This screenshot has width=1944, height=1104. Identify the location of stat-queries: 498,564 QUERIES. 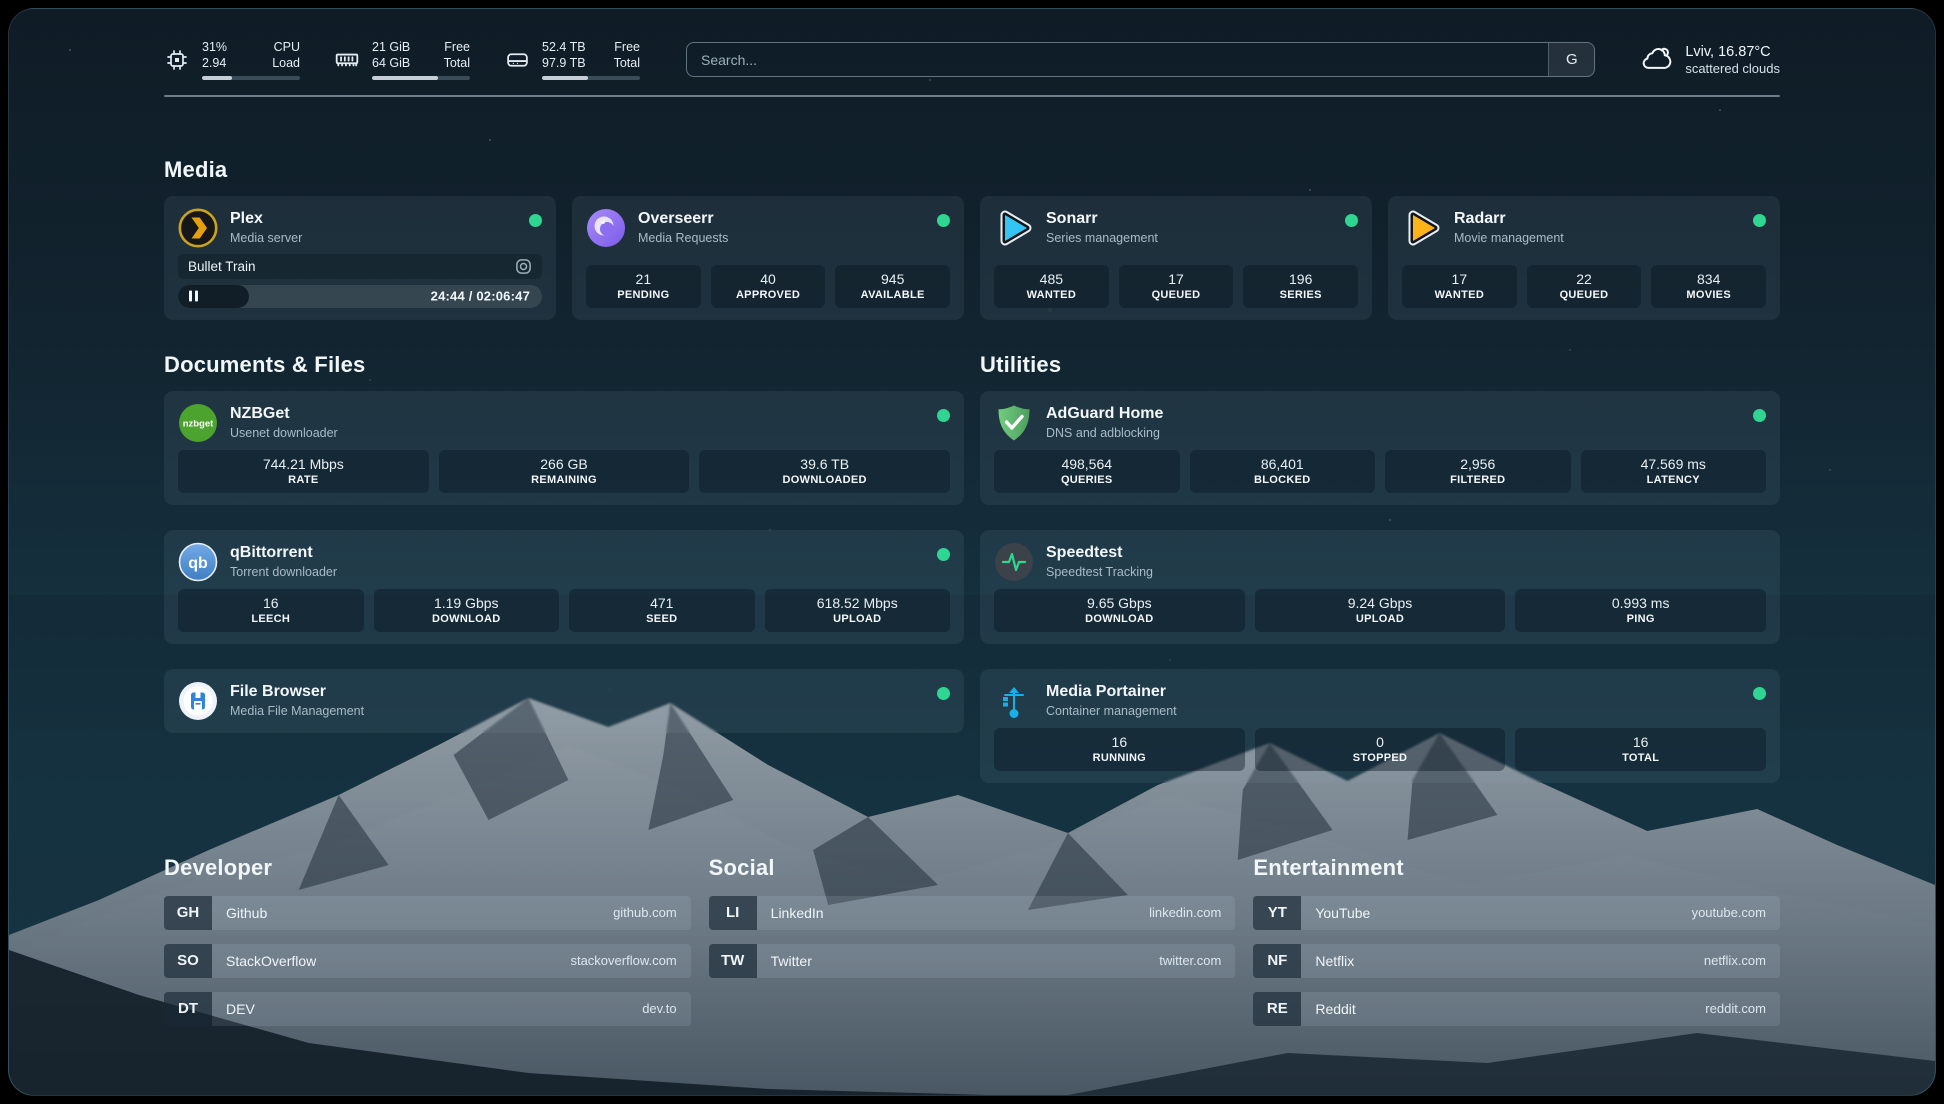
(1087, 471).